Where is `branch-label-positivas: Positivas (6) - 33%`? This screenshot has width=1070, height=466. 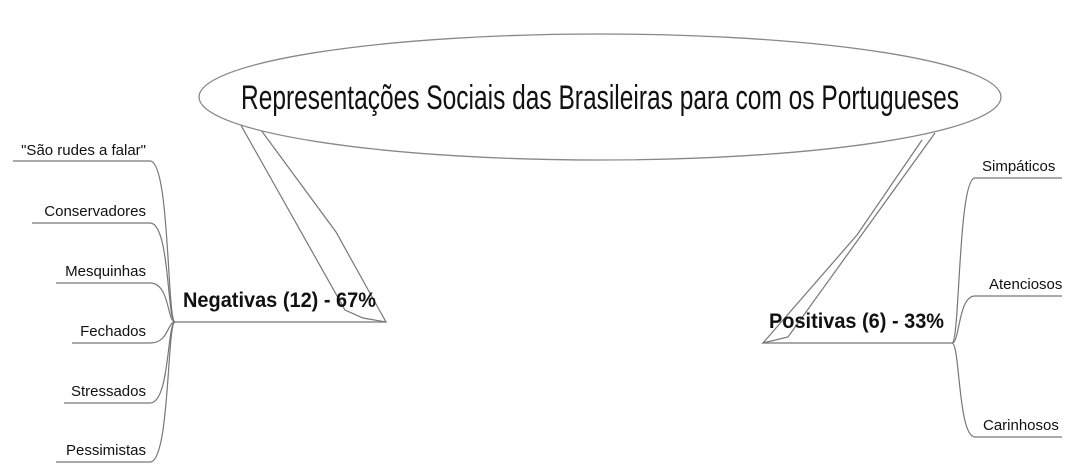 branch-label-positivas: Positivas (6) - 33% is located at coordinates (856, 321).